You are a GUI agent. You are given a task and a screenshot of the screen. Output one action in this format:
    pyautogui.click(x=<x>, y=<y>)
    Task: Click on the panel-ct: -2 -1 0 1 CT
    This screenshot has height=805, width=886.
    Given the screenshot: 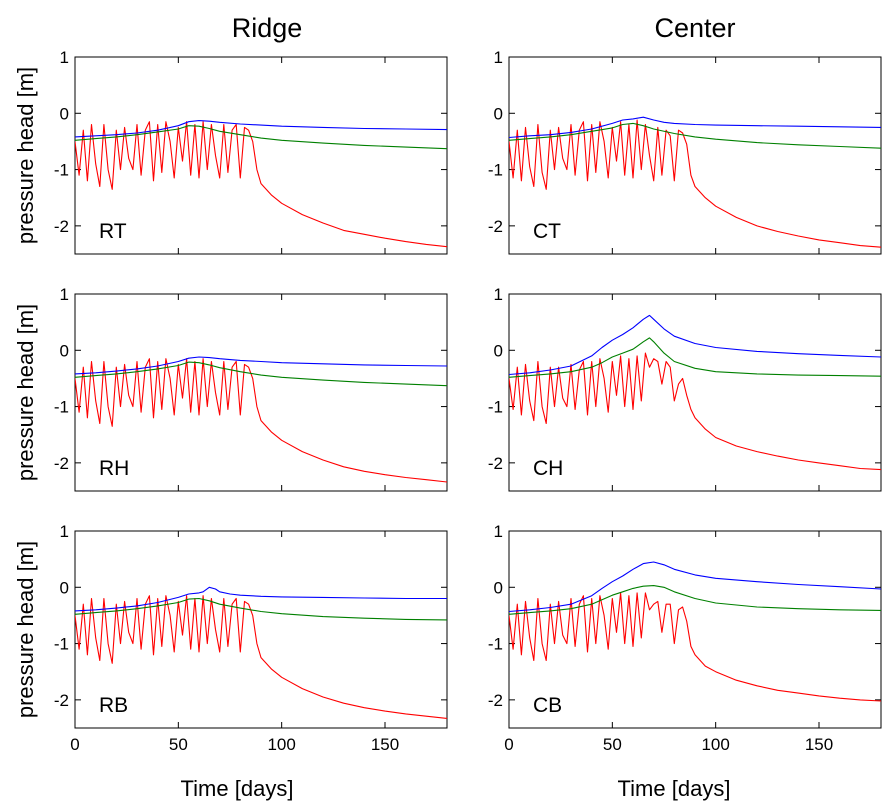 What is the action you would take?
    pyautogui.click(x=685, y=151)
    